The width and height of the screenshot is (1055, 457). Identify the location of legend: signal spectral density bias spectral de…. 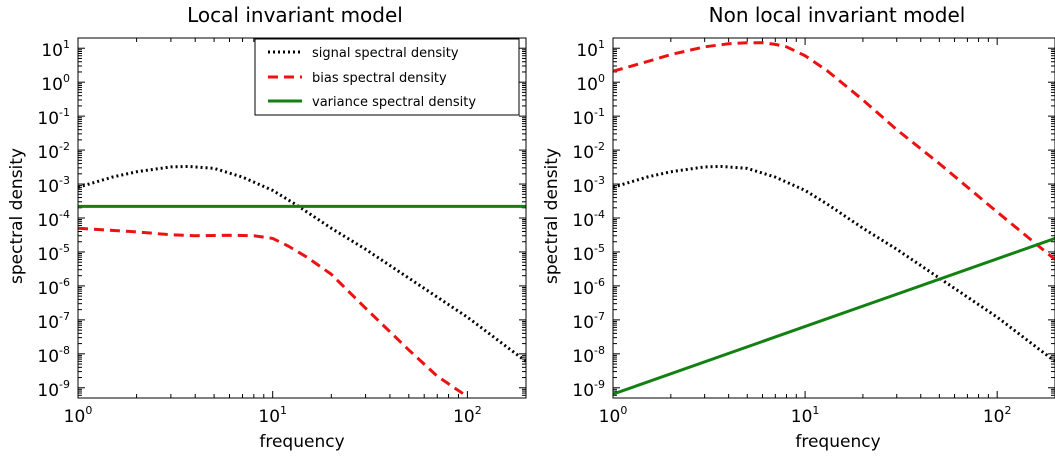
(387, 77).